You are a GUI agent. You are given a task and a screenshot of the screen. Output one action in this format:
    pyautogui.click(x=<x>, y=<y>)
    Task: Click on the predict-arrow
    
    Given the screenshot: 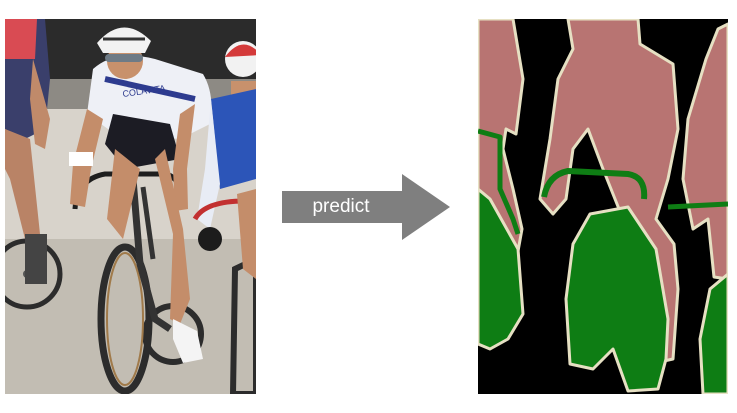 What is the action you would take?
    pyautogui.click(x=366, y=207)
    